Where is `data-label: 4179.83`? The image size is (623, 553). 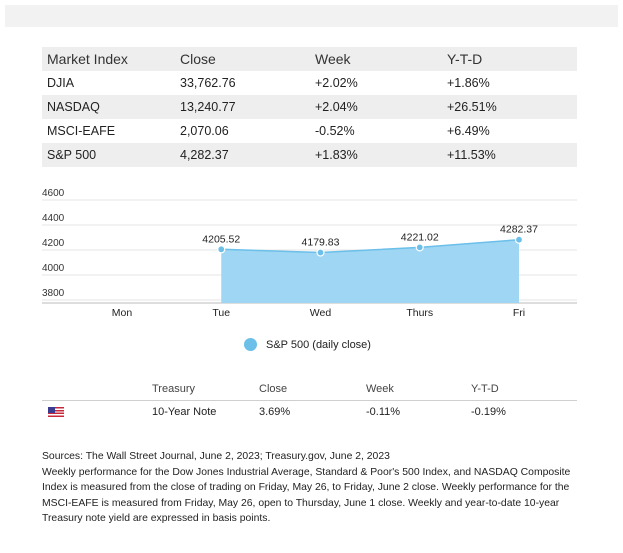 data-label: 4179.83 is located at coordinates (321, 243).